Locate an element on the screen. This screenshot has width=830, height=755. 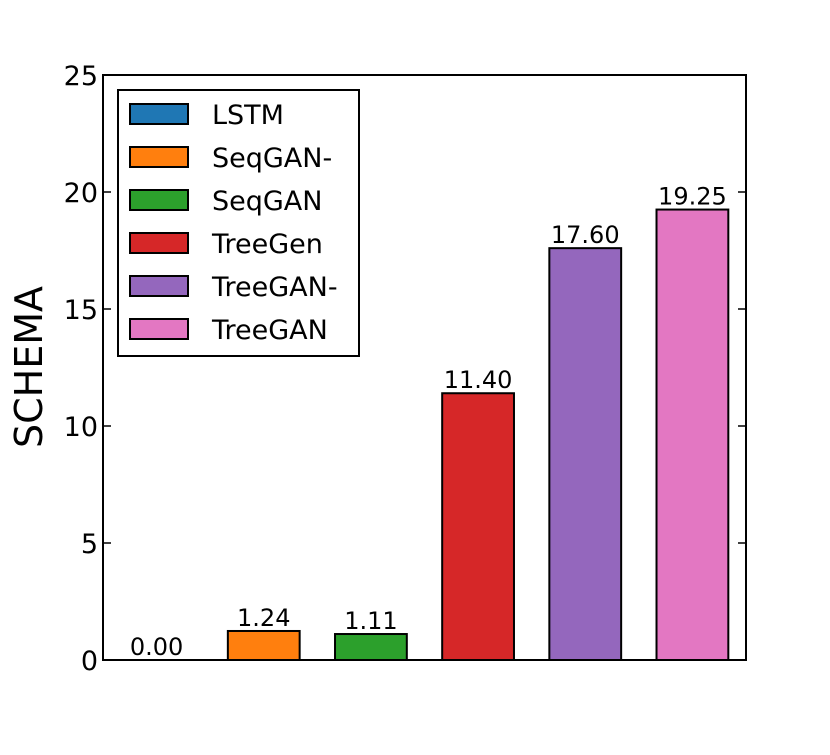
bar-treegan is located at coordinates (692, 435).